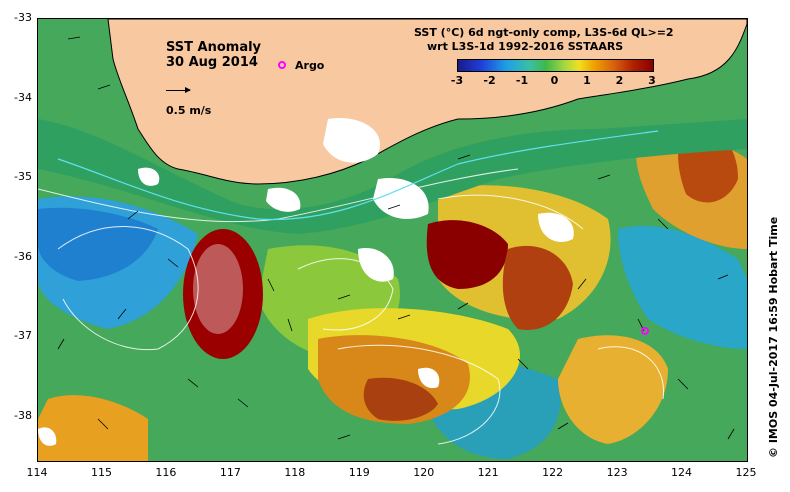 Image resolution: width=790 pixels, height=492 pixels. I want to click on colorbar-tick-label: 3, so click(652, 80).